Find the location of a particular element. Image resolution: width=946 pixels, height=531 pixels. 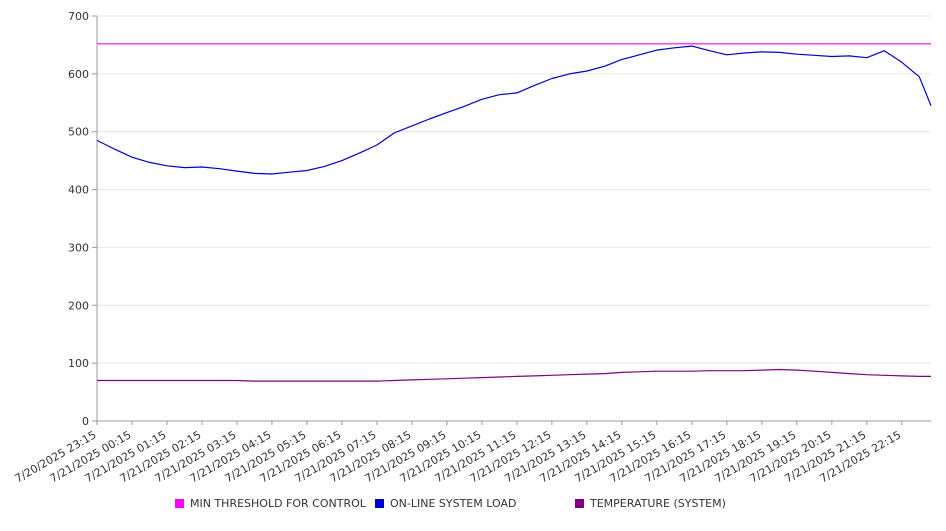

y-tick-label: 100 is located at coordinates (78, 363).